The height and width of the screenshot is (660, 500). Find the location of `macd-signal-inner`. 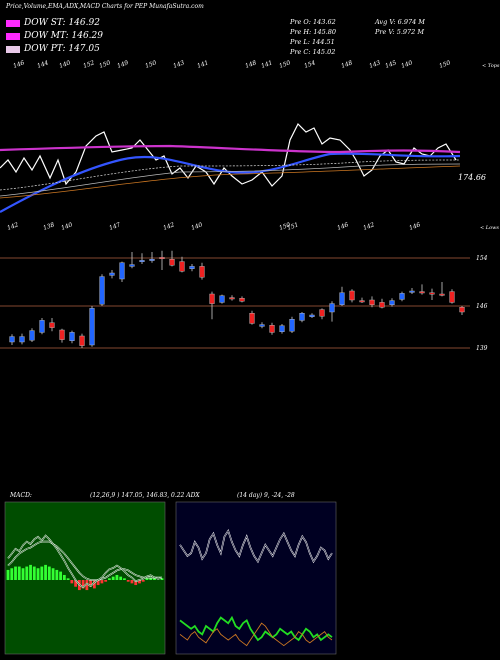

macd-signal-inner is located at coordinates (84, 561).